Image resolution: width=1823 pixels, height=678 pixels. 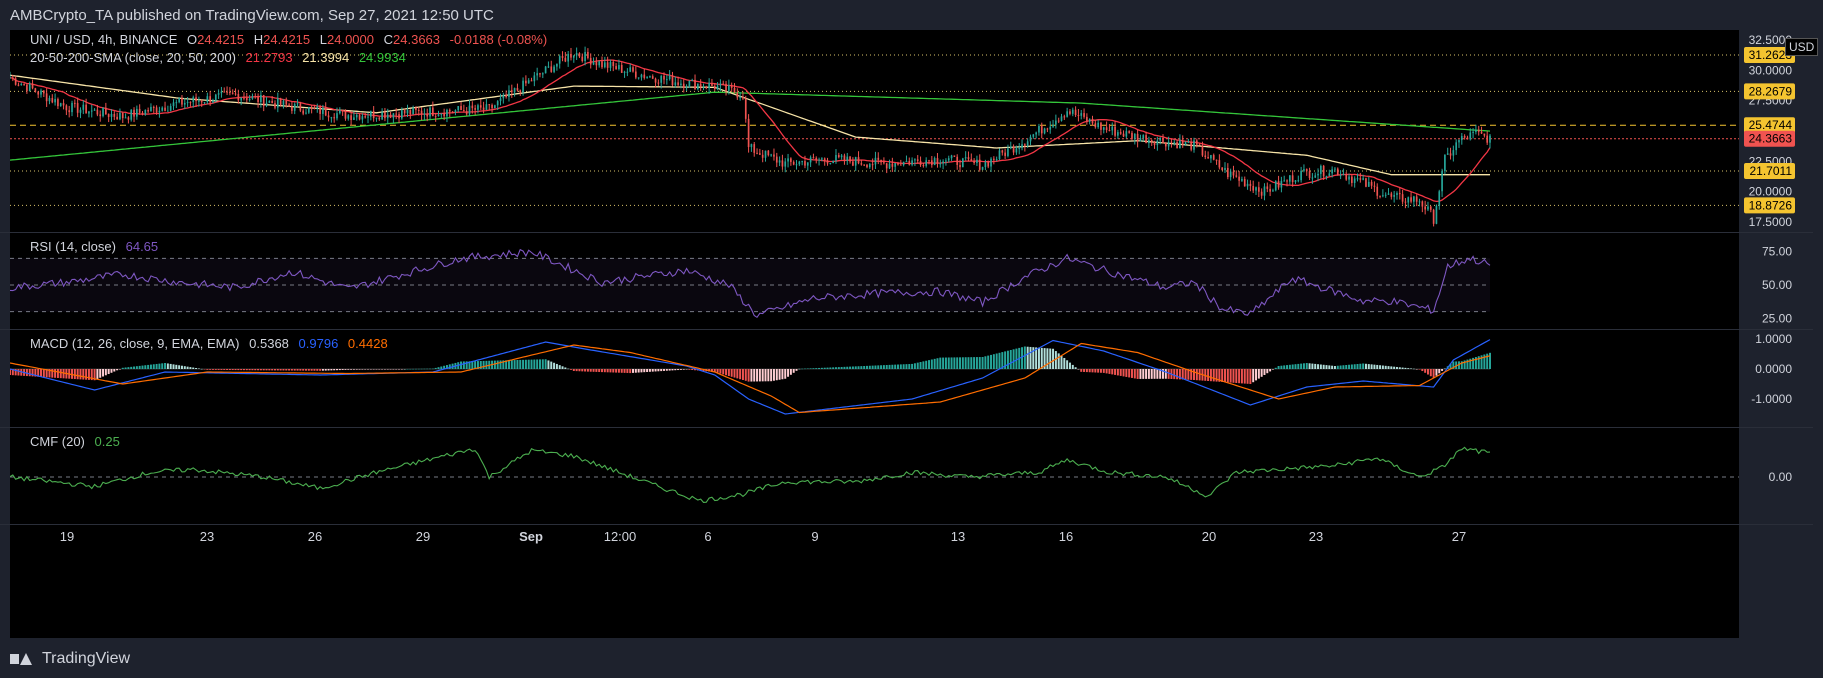 What do you see at coordinates (70, 659) in the screenshot?
I see `footer-brand: TradingView` at bounding box center [70, 659].